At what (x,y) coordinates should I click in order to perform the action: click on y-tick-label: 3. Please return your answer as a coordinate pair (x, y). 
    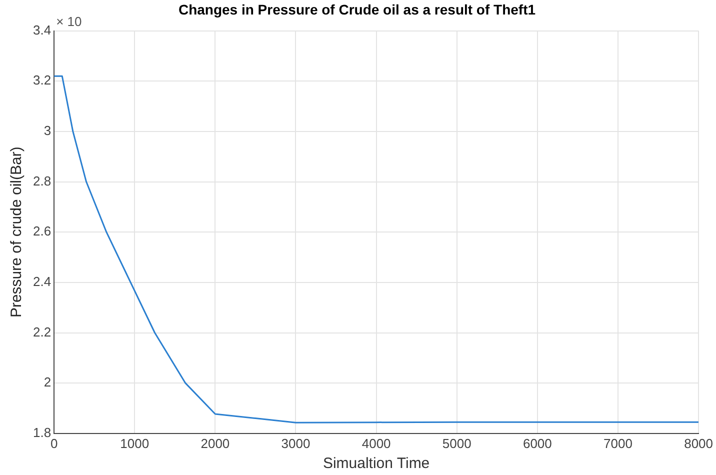
    Looking at the image, I should click on (48, 130).